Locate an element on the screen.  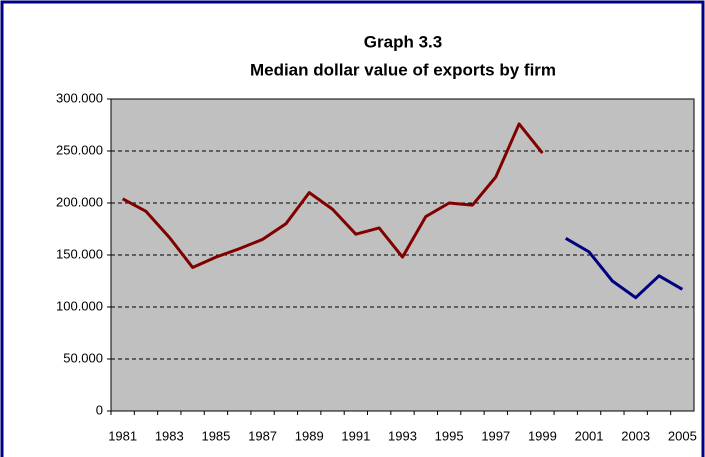
x-tick-label: 1993 is located at coordinates (402, 435).